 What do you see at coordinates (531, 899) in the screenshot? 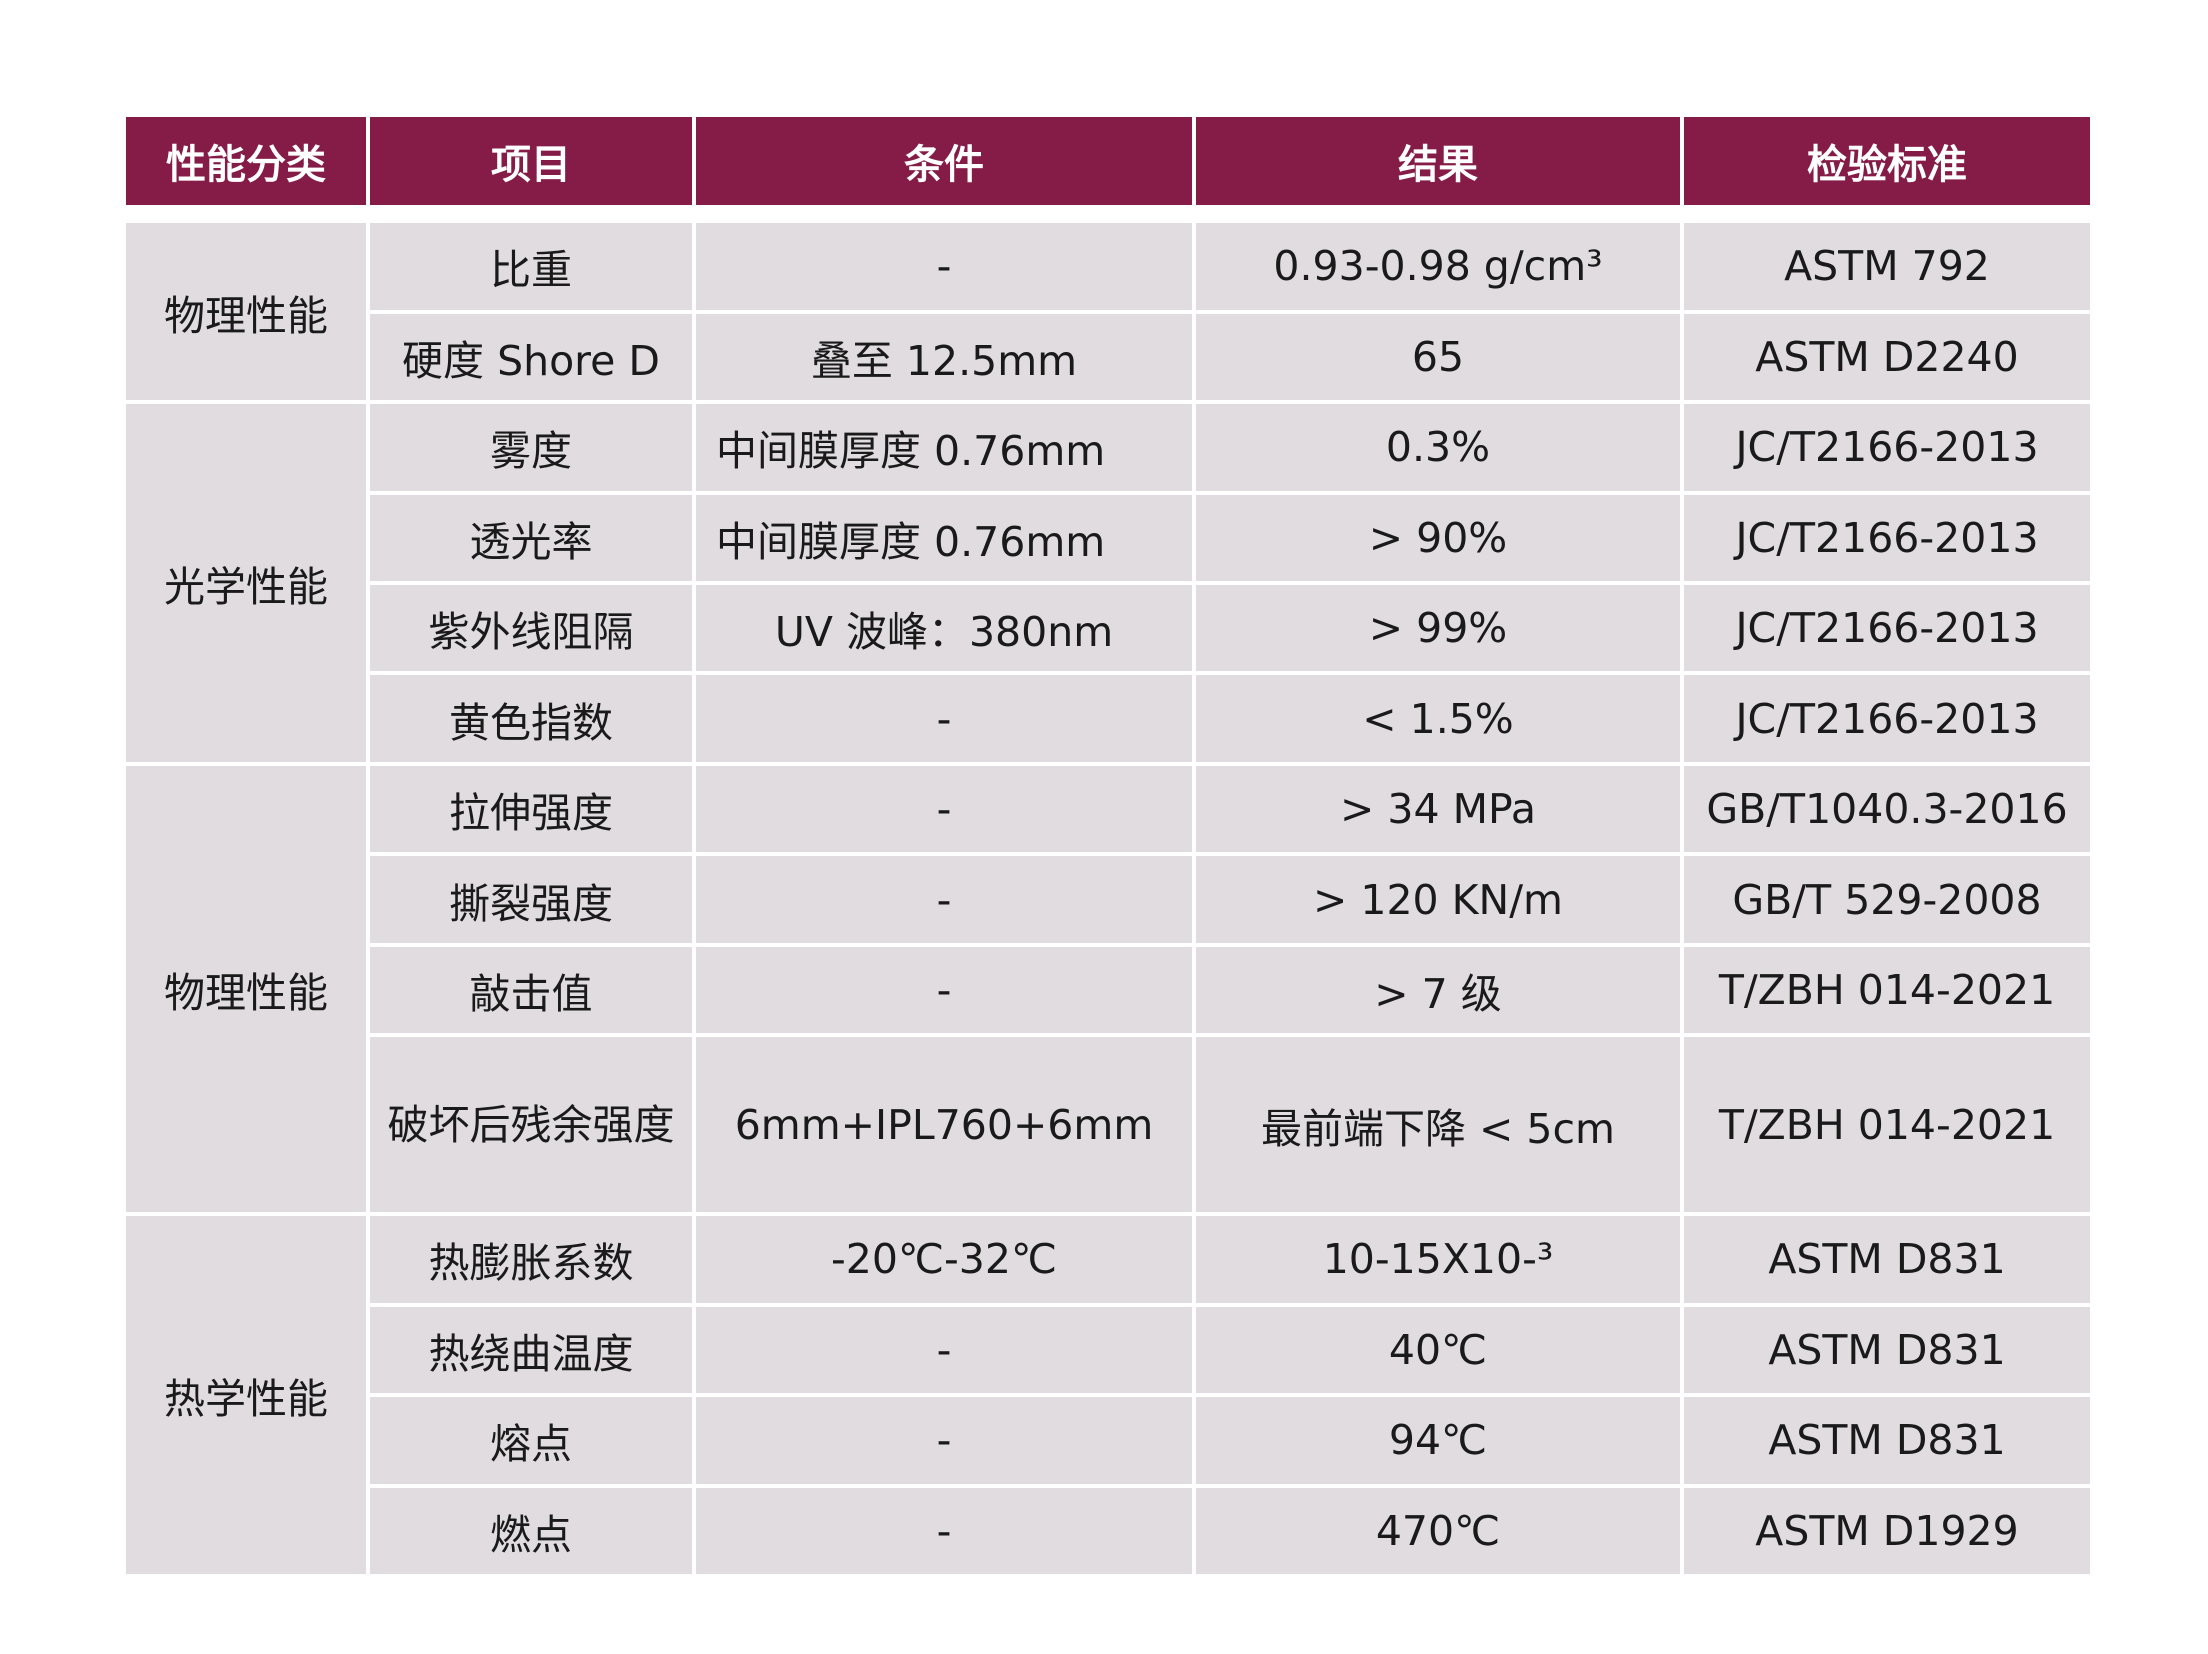
I see `item-cell: 撕裂强度` at bounding box center [531, 899].